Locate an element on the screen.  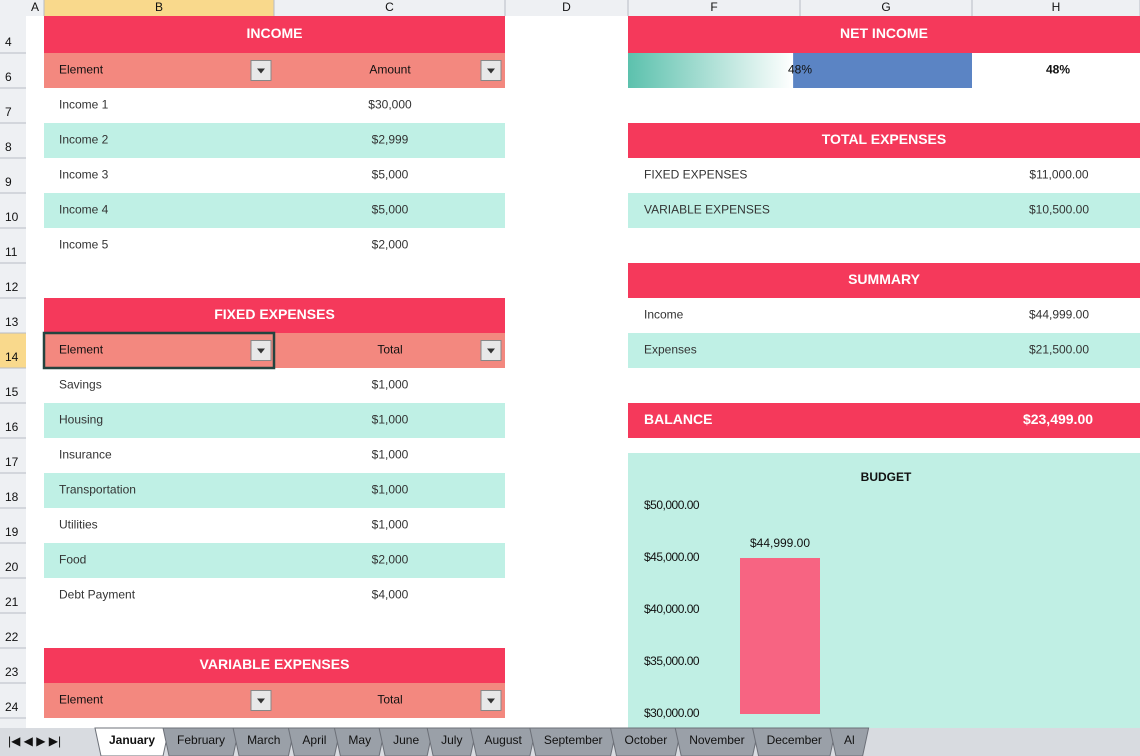
sheet-tab-label: June is located at coordinates (406, 740).